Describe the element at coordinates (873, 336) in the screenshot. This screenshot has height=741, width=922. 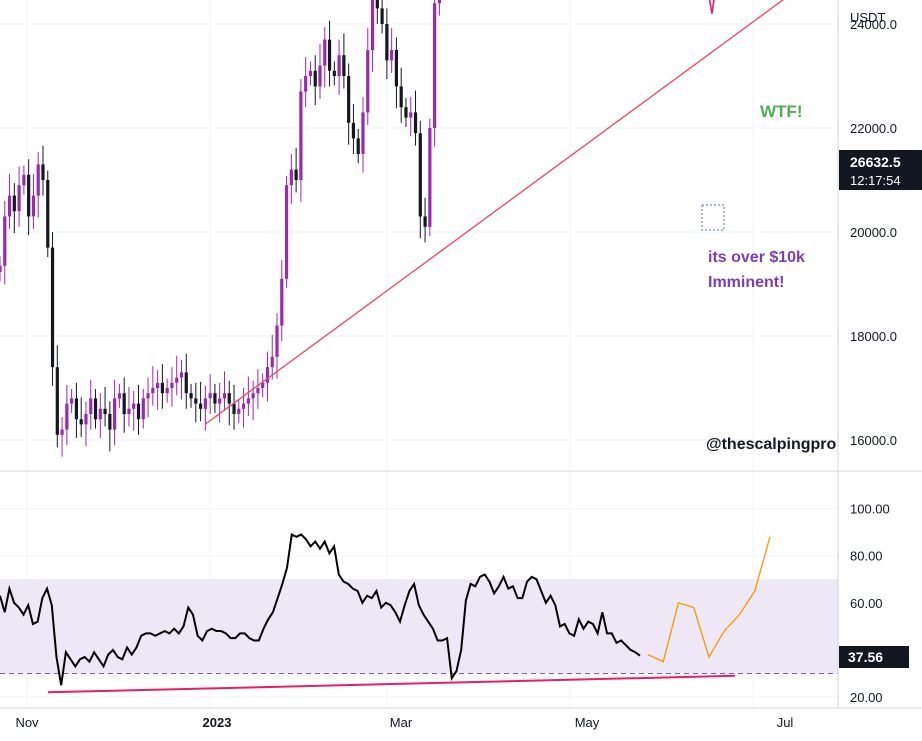
I see `price-tick-label: 18000.0` at that location.